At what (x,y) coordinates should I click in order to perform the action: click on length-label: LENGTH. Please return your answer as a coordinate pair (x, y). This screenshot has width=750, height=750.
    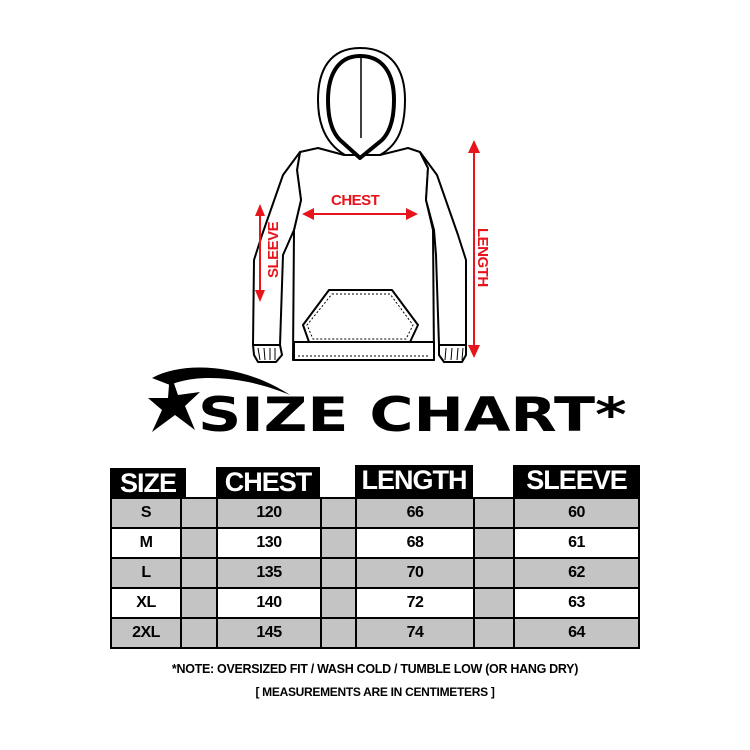
    Looking at the image, I should click on (482, 257).